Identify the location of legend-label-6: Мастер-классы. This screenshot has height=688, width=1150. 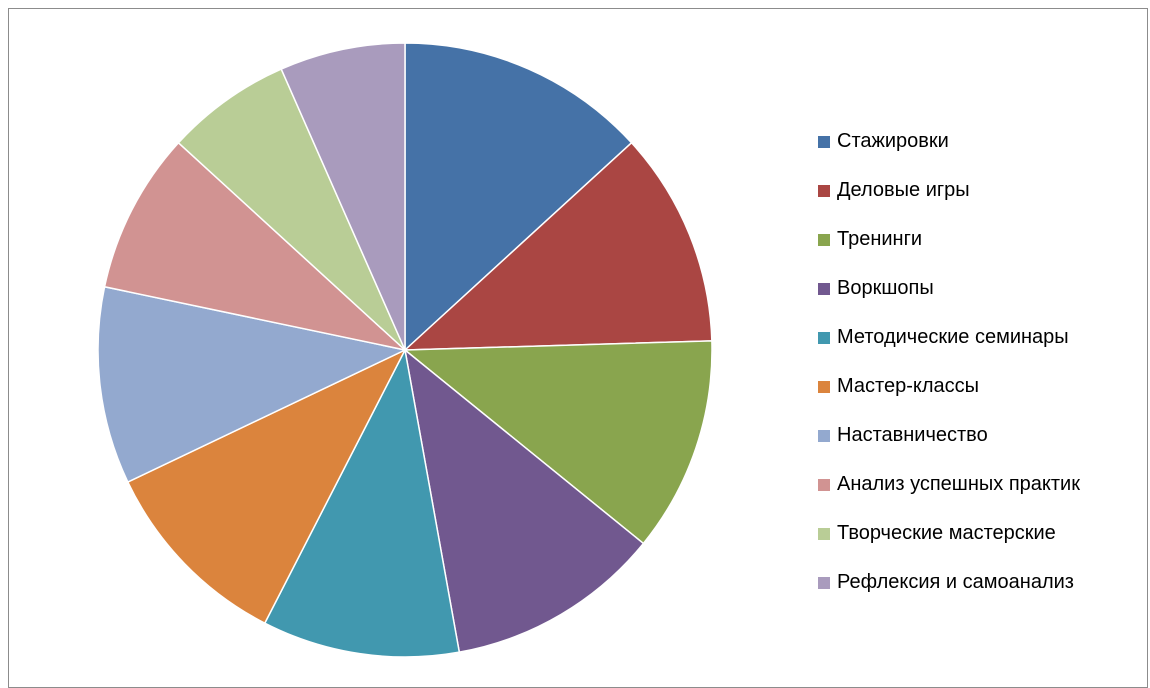
(908, 386).